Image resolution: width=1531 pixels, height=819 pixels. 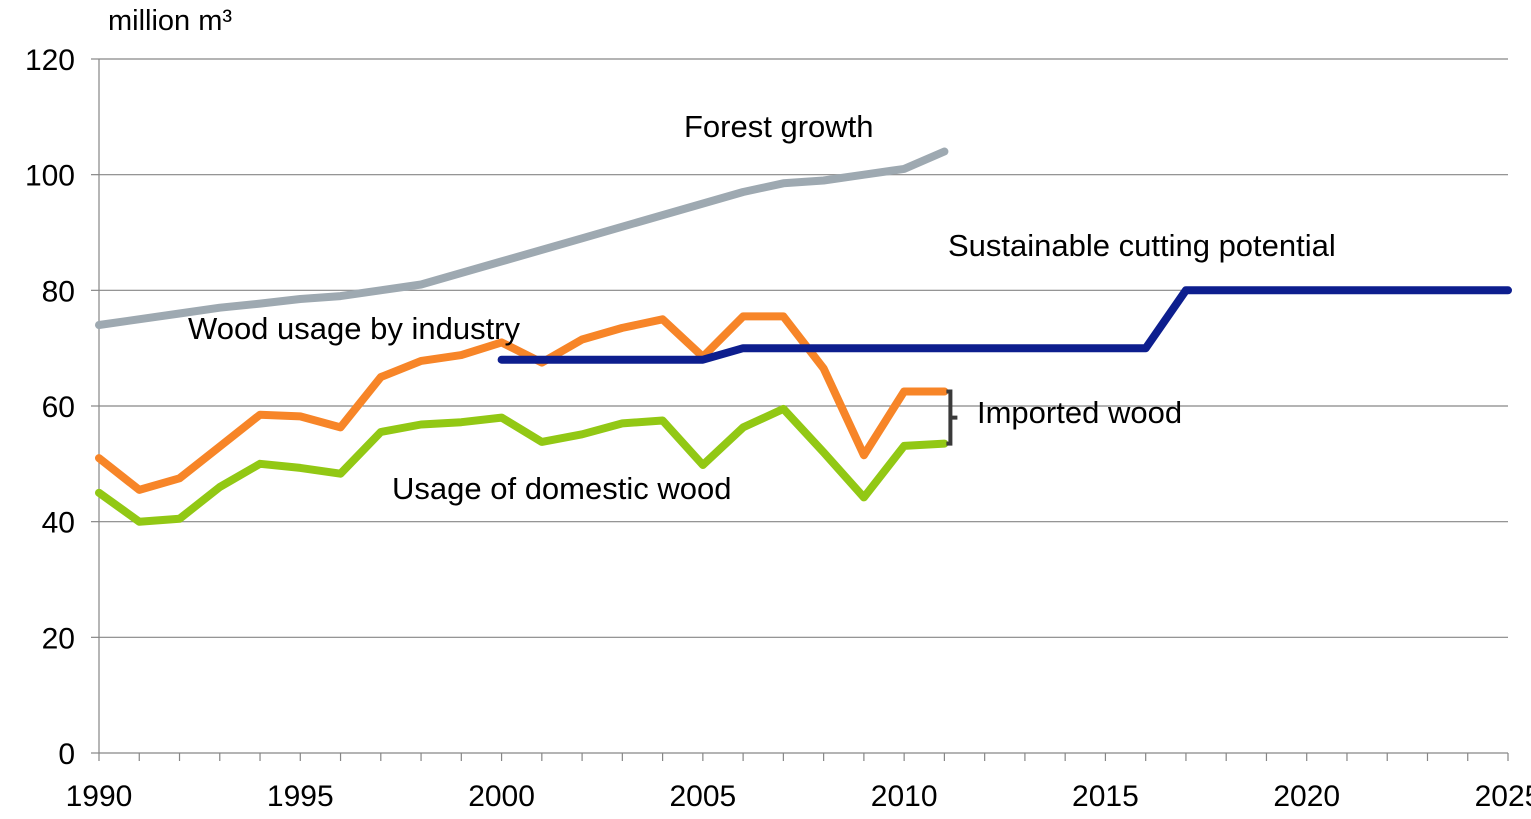 I want to click on y-tick-label-40: 40, so click(x=58, y=523).